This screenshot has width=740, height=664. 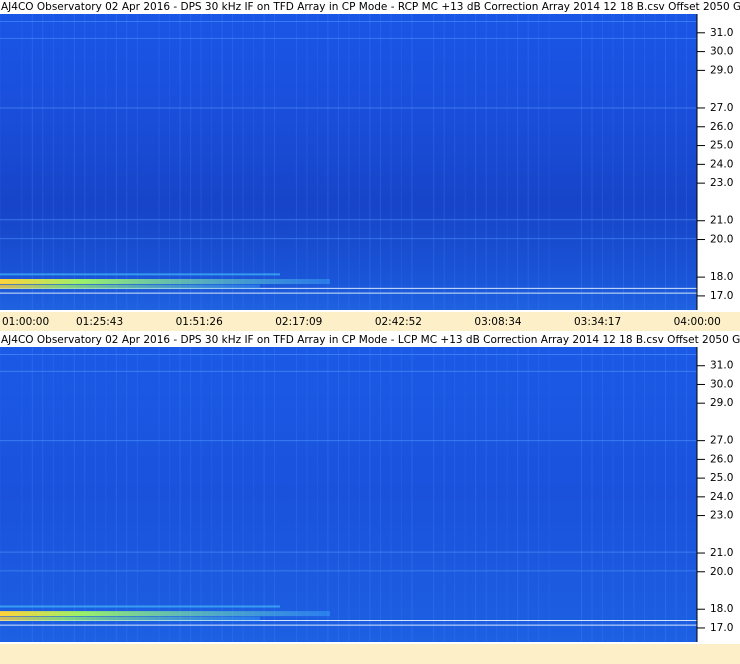 What do you see at coordinates (298, 322) in the screenshot?
I see `x-tick-label: 02:17:09` at bounding box center [298, 322].